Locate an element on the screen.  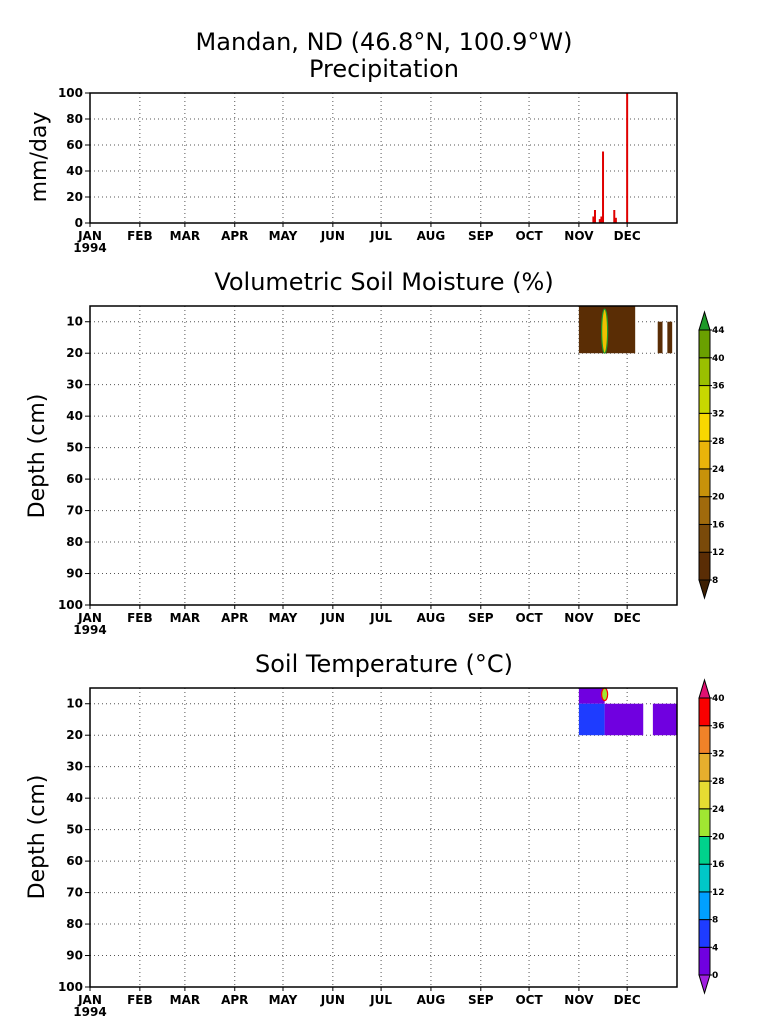
y-tick-label: 40 is located at coordinates (74, 171).